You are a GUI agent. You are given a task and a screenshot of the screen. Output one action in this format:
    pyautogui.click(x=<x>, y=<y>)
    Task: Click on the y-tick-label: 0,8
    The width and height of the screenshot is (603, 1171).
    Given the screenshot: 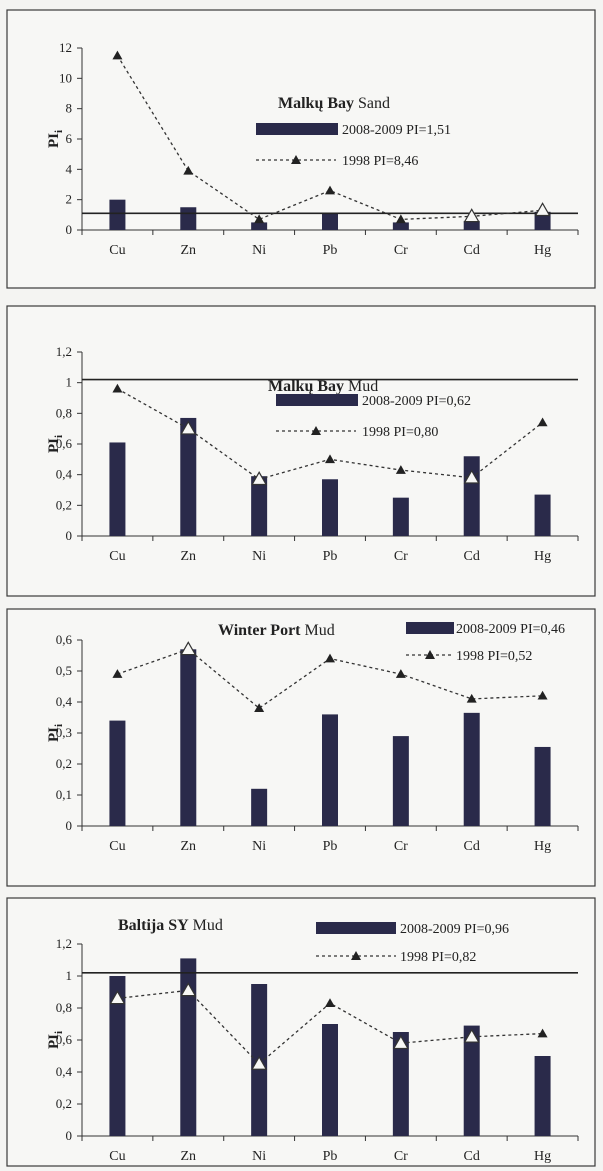 What is the action you would take?
    pyautogui.click(x=64, y=412)
    